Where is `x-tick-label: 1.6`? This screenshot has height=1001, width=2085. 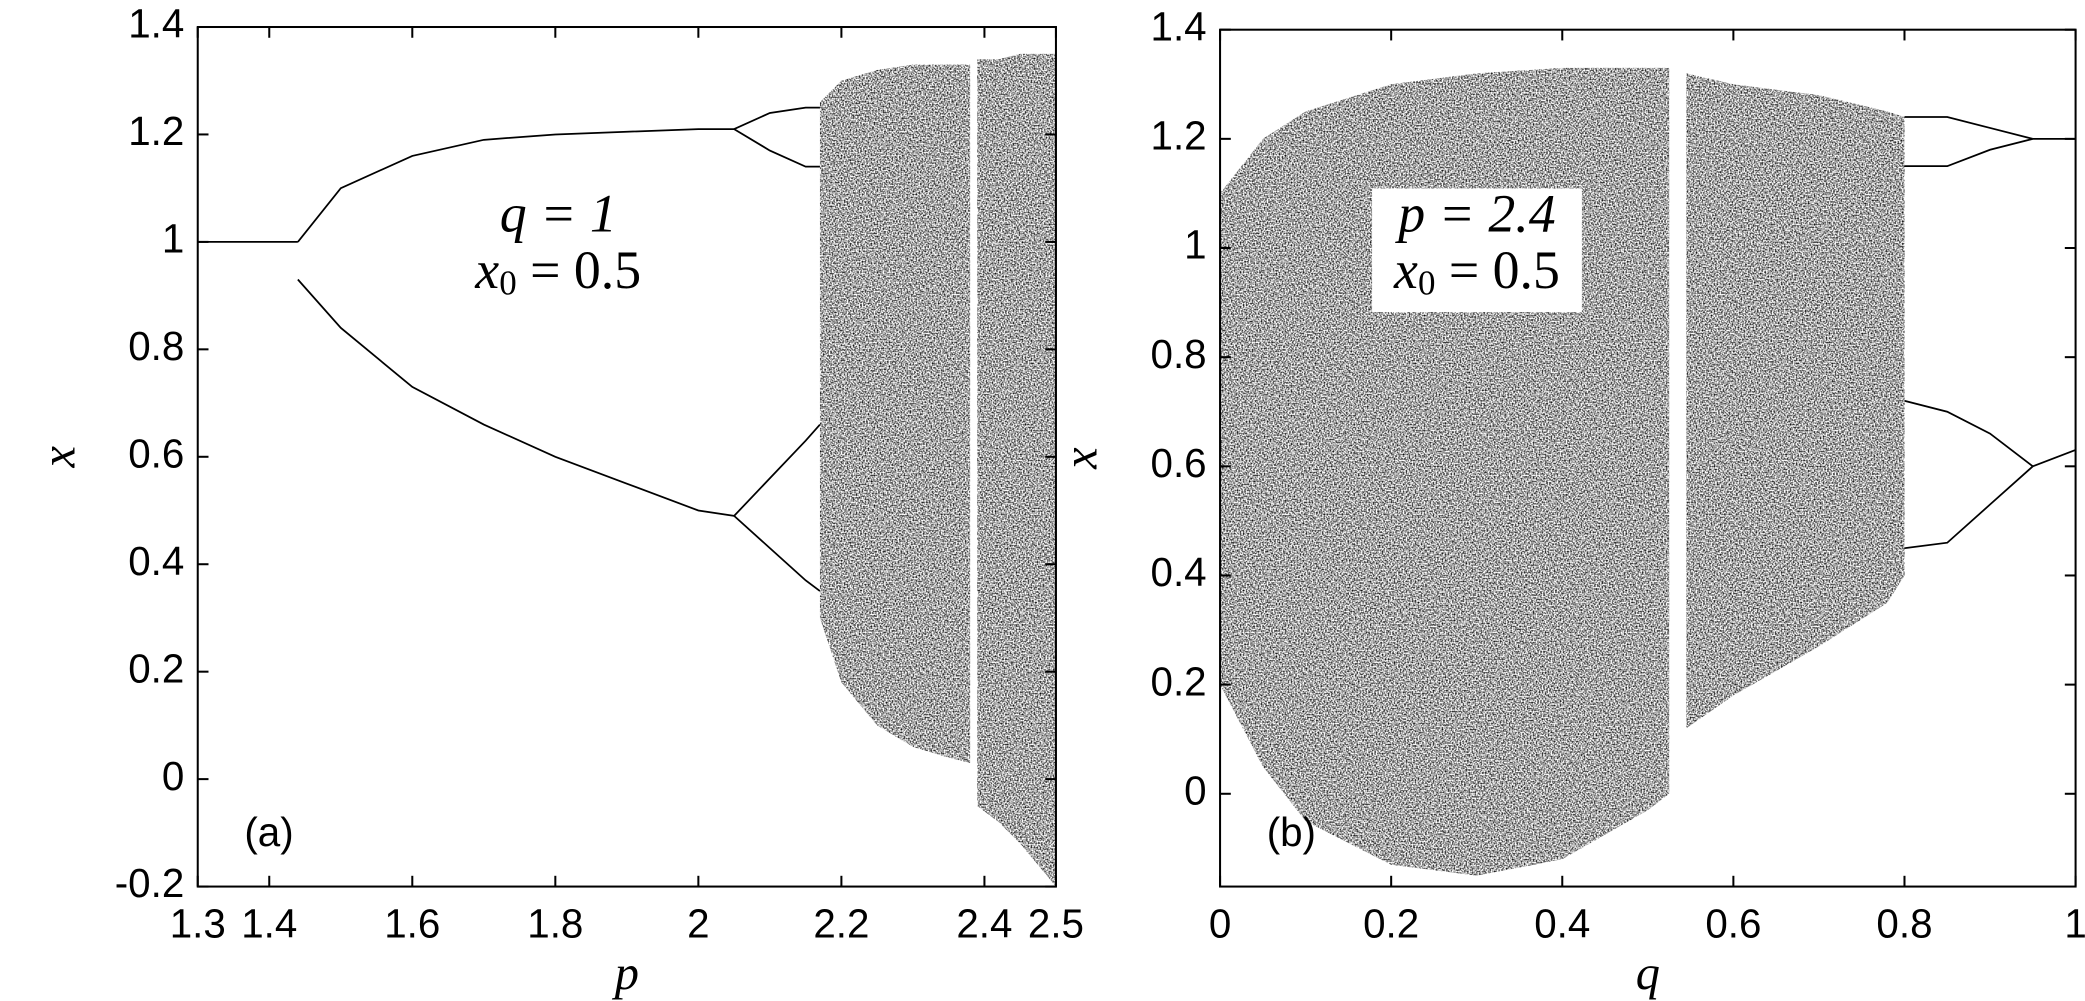
x-tick-label: 1.6 is located at coordinates (412, 924).